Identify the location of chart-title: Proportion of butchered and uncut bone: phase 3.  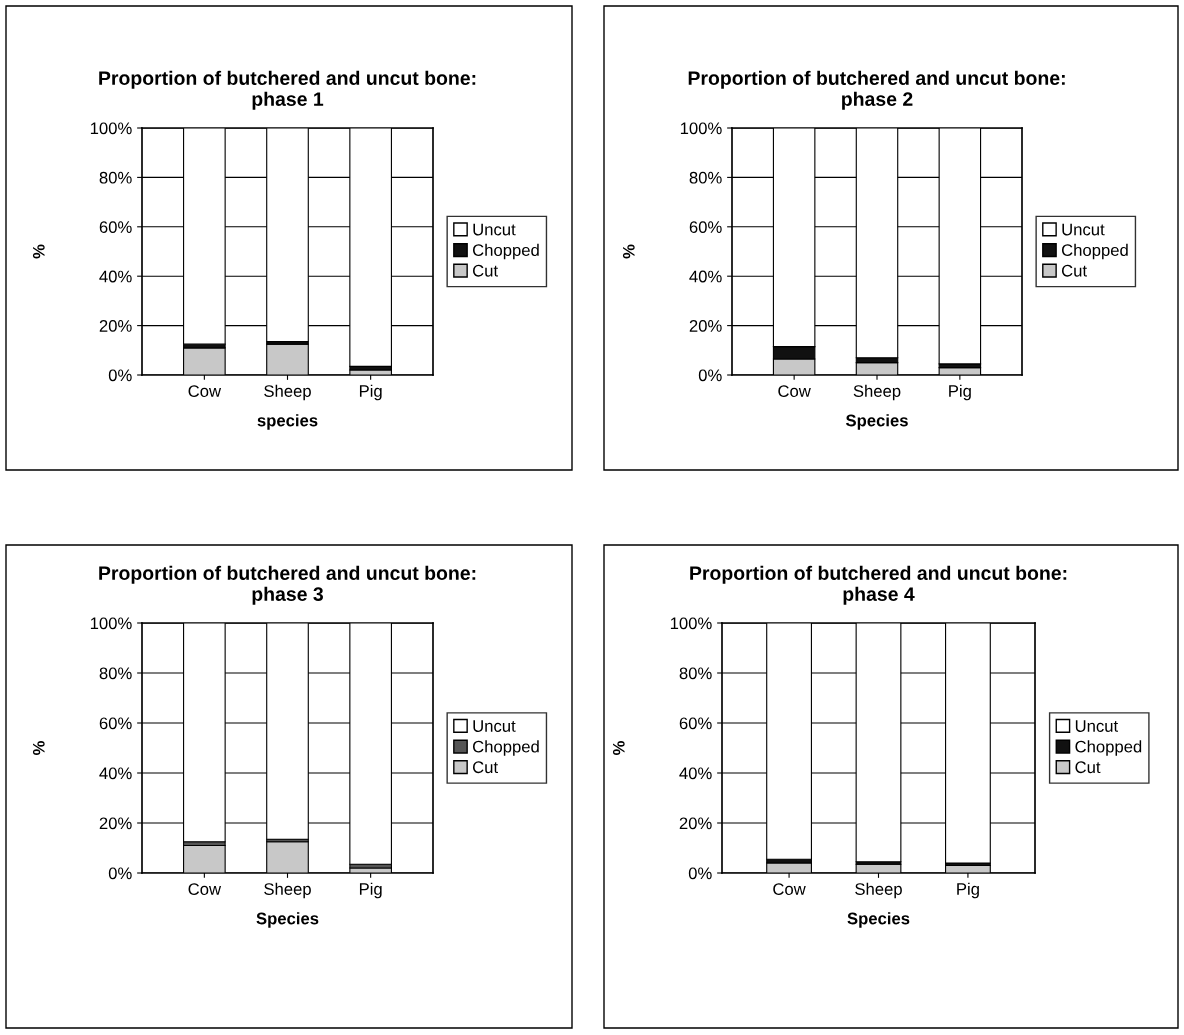
(287, 585).